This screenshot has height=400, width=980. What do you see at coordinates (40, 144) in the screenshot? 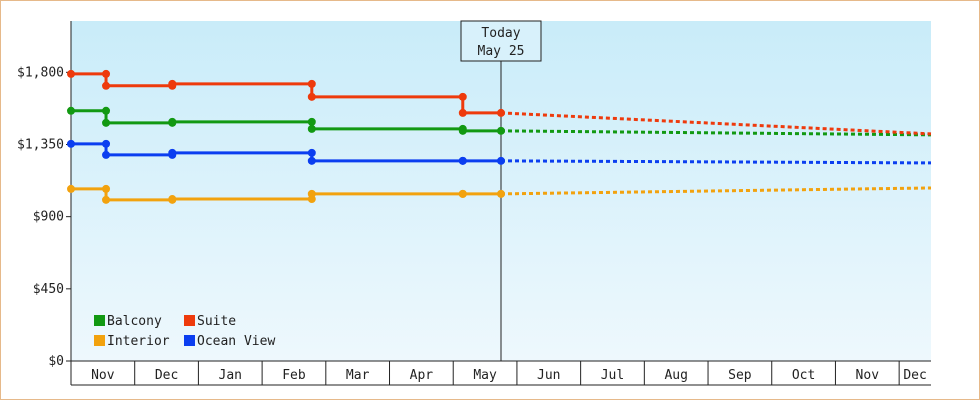
I see `y-tick-label: $1,350` at bounding box center [40, 144].